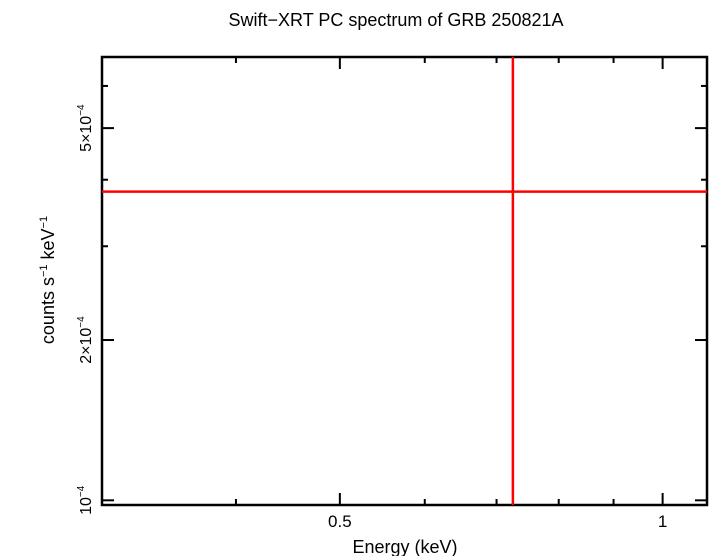 This screenshot has height=556, width=710. What do you see at coordinates (48, 310) in the screenshot?
I see `y-axis-label-part: counts s` at bounding box center [48, 310].